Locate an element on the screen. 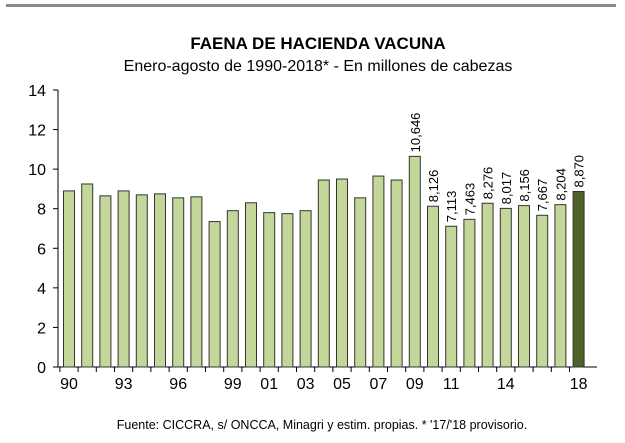  x-tick-label: 96 is located at coordinates (178, 384).